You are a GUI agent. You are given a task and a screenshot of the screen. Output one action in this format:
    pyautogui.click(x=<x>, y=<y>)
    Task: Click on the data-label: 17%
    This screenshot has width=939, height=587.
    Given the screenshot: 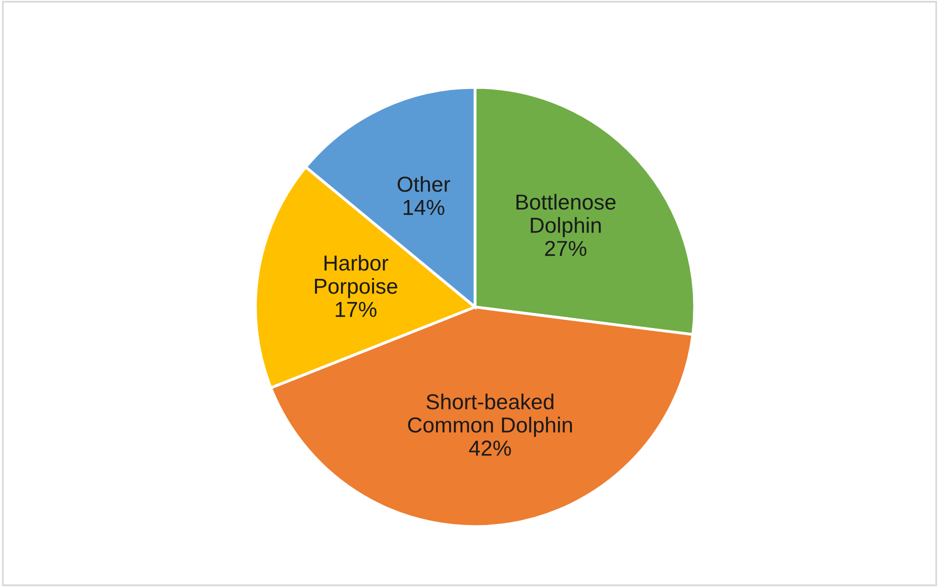 What is the action you would take?
    pyautogui.click(x=356, y=309)
    